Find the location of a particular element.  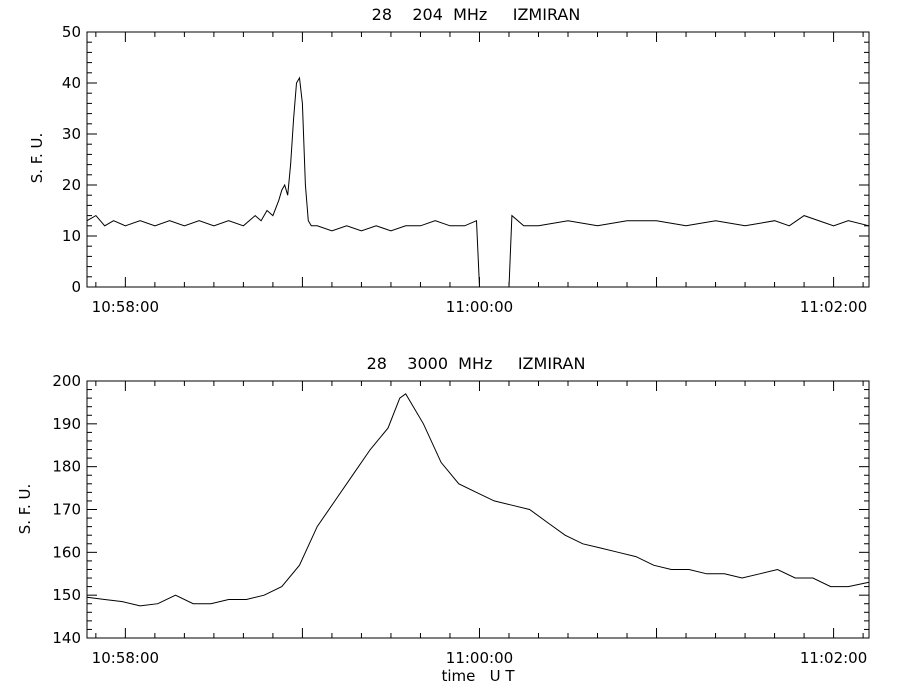

y-tick-label: 0 is located at coordinates (76, 287).